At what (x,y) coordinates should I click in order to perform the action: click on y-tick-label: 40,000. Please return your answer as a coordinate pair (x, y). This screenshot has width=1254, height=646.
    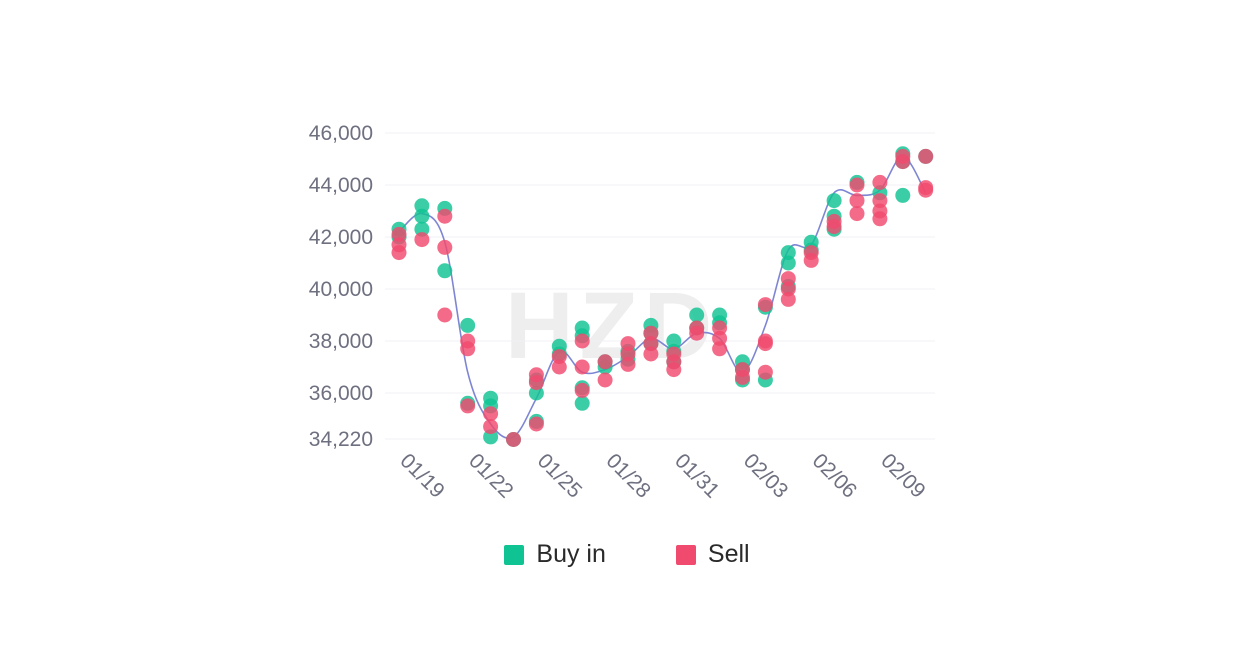
    Looking at the image, I should click on (341, 289).